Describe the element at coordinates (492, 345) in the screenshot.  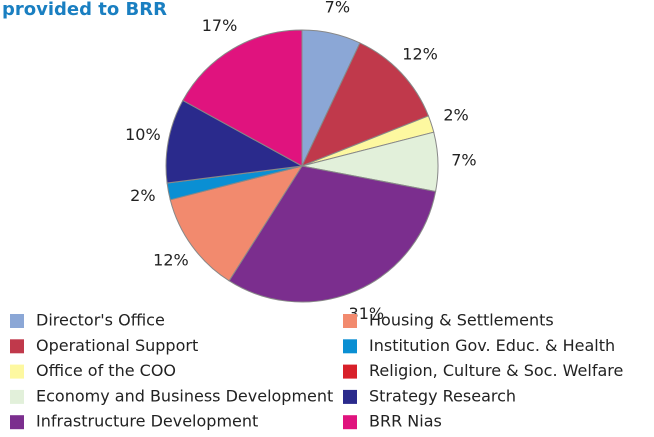
I see `legend-label: Institution Gov. Educ. & Health` at that location.